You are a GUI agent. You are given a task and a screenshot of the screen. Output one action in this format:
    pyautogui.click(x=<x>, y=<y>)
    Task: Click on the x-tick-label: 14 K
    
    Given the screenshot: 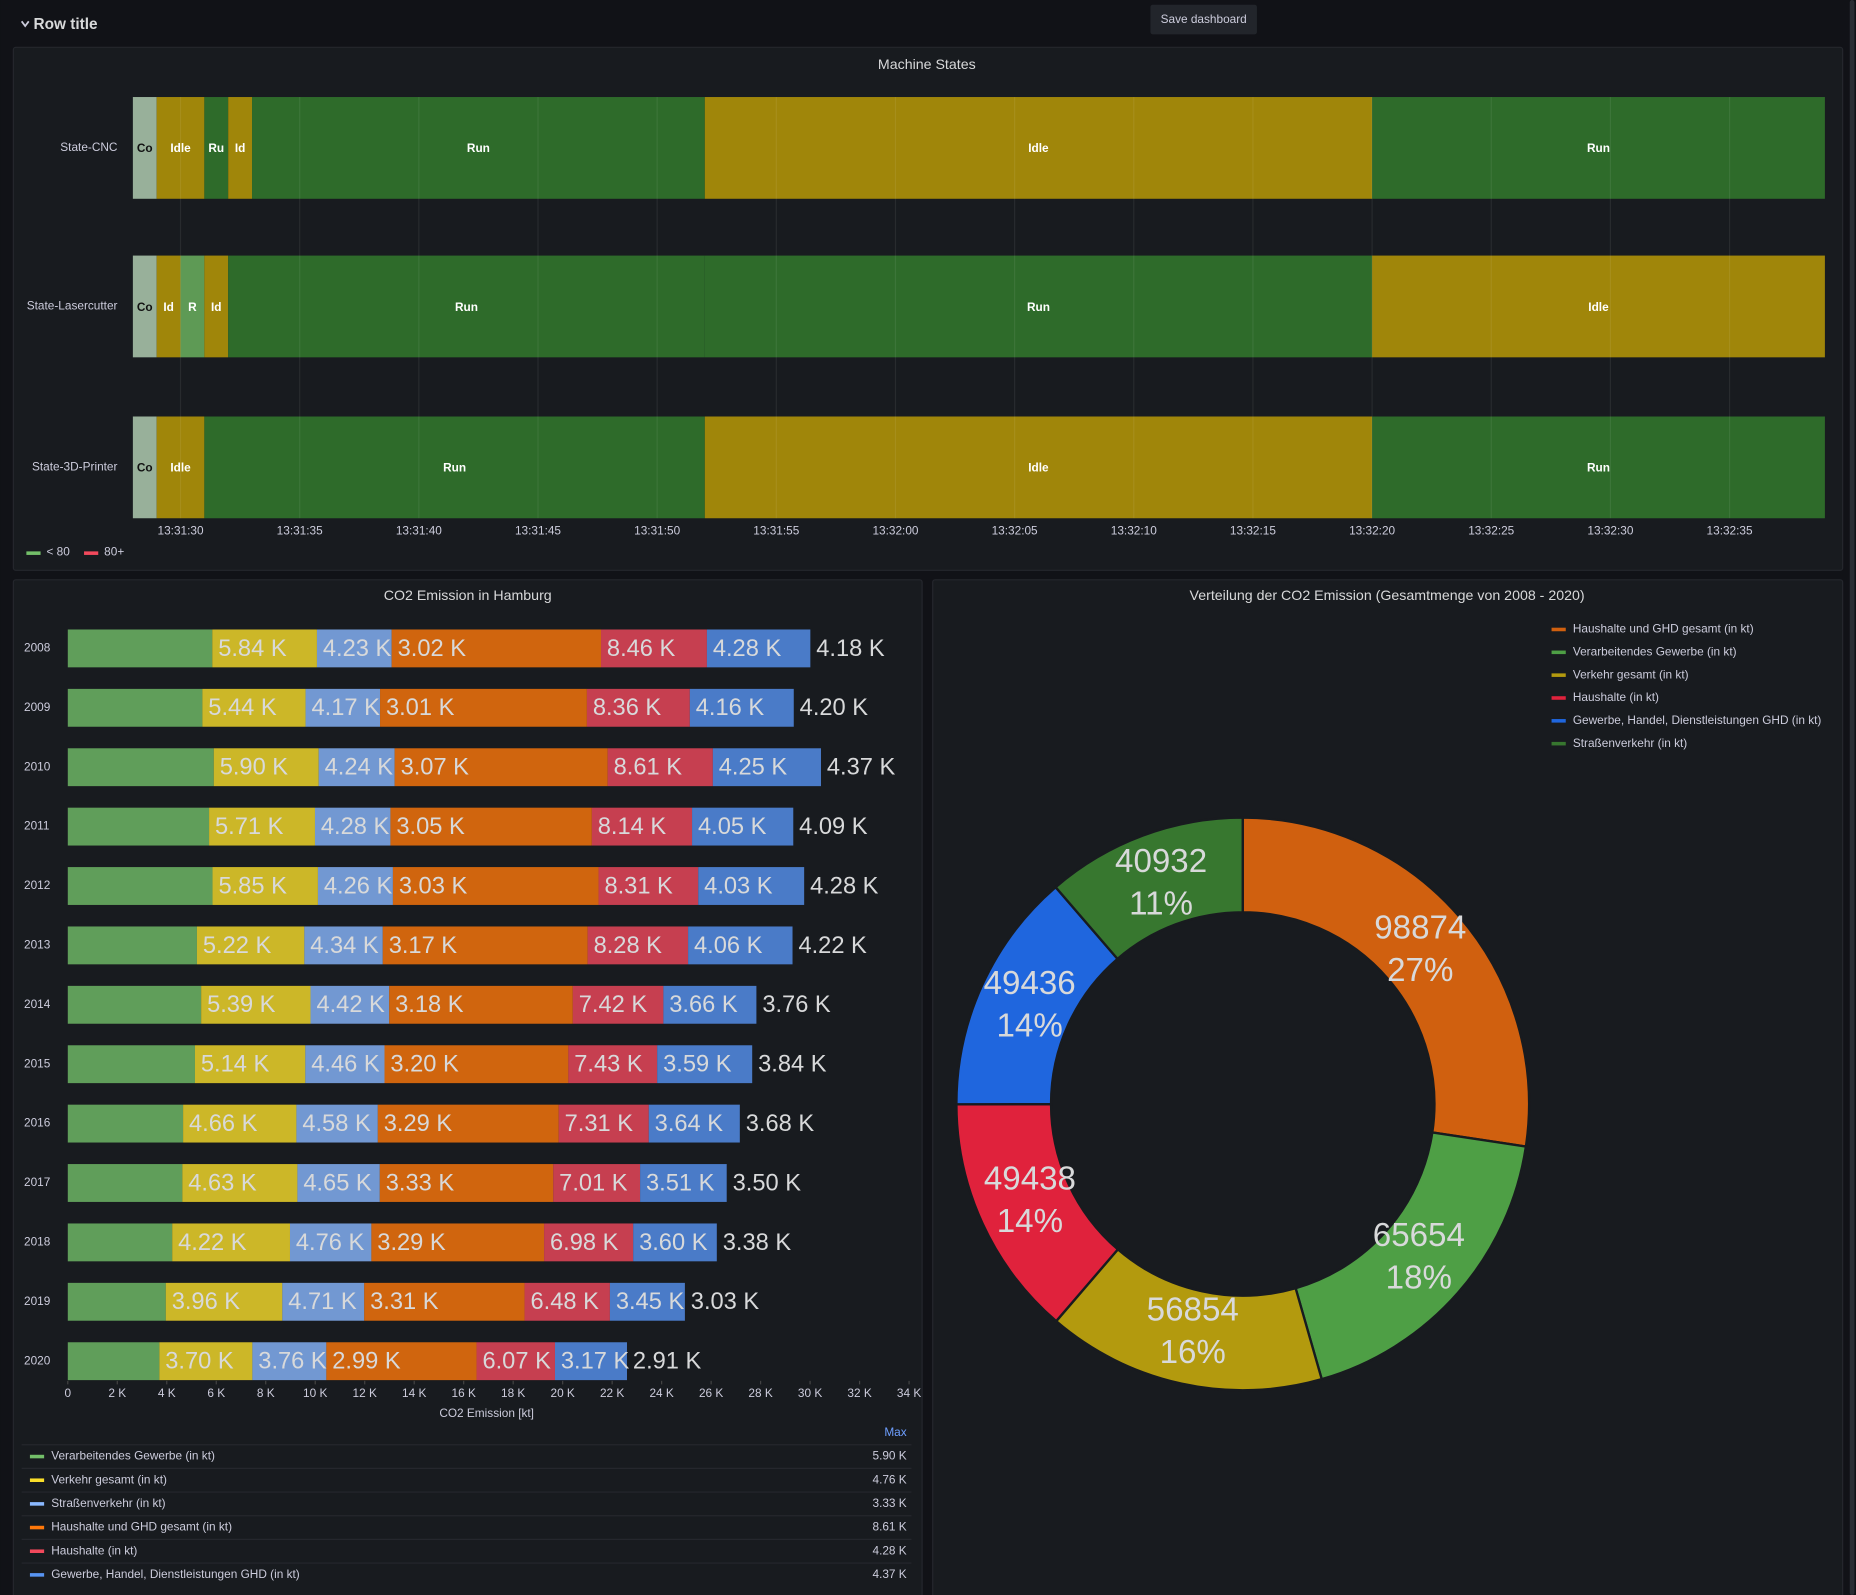 What is the action you would take?
    pyautogui.click(x=414, y=1393)
    